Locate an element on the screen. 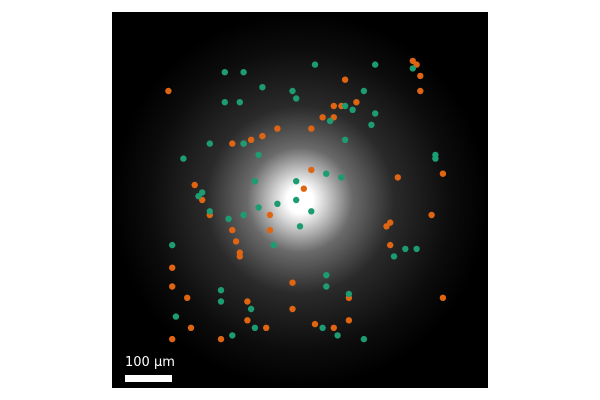  scale-bar is located at coordinates (148, 378).